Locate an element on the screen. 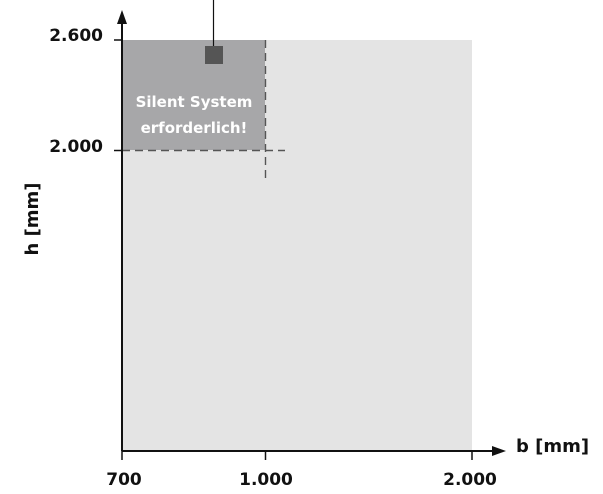  y-tick-label-2000: 2.000 is located at coordinates (76, 147).